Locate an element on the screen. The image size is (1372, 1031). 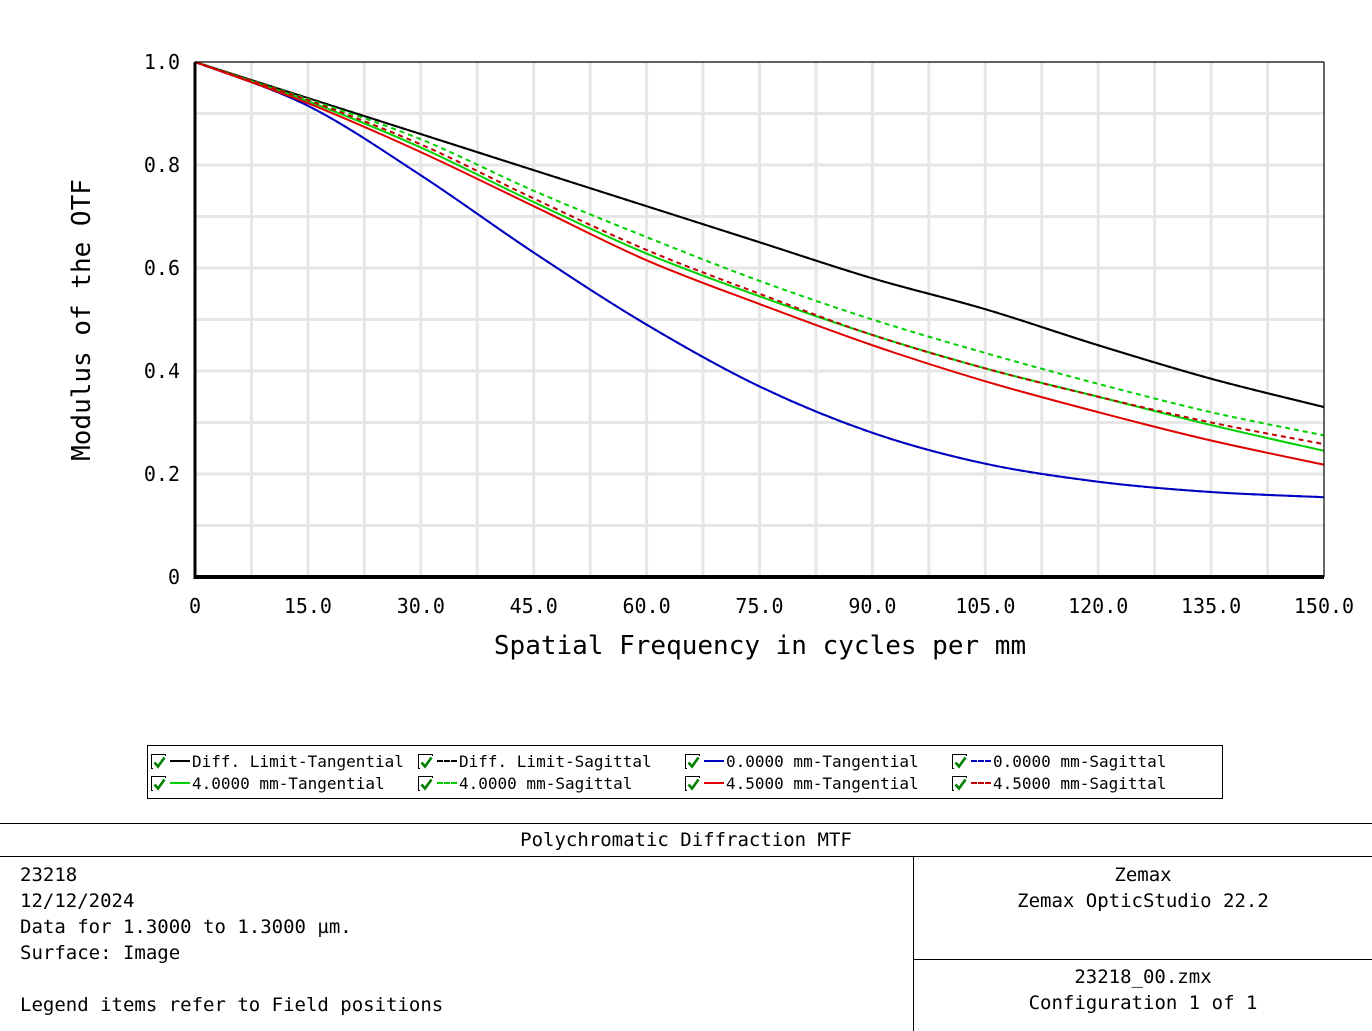
x-tick-label: 0 is located at coordinates (195, 606).